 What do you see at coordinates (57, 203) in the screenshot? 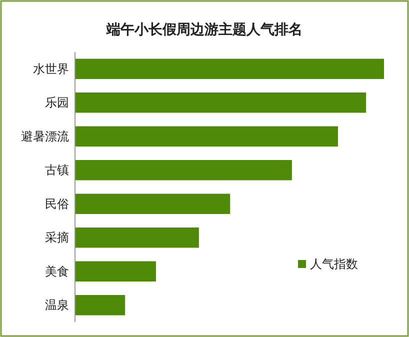
I see `y-tick-label: 民俗` at bounding box center [57, 203].